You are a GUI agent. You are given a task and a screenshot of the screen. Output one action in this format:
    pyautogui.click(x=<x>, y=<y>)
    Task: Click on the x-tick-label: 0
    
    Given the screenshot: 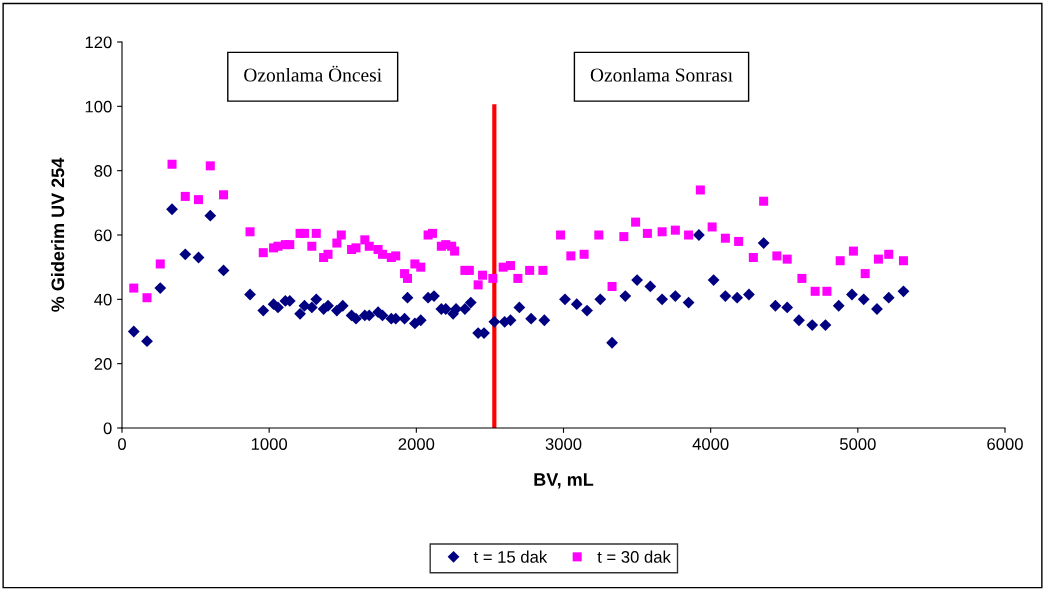 What is the action you would take?
    pyautogui.click(x=122, y=444)
    